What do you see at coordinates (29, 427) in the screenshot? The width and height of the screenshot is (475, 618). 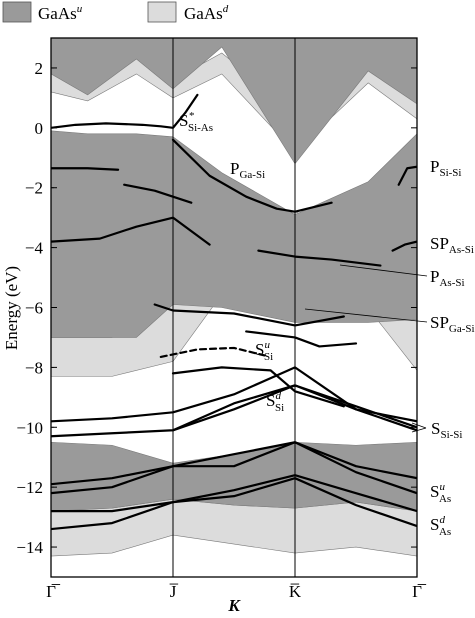 I see `y-tick-label: −10` at bounding box center [29, 427].